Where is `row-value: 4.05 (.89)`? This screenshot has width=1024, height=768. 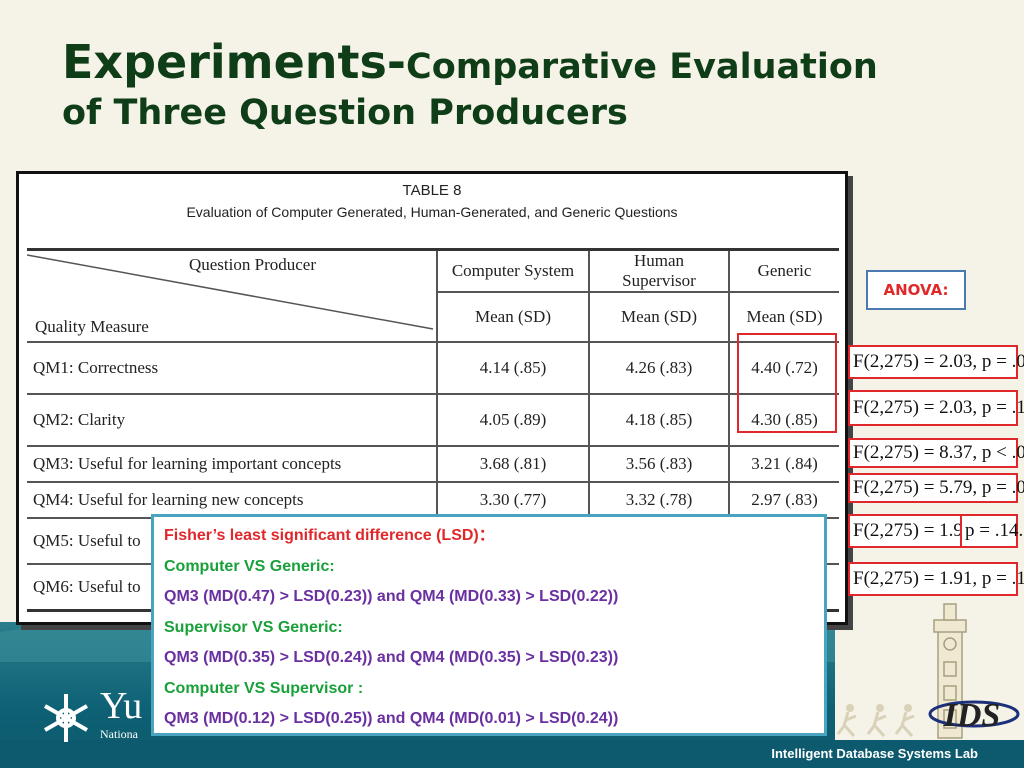 row-value: 4.05 (.89) is located at coordinates (512, 419).